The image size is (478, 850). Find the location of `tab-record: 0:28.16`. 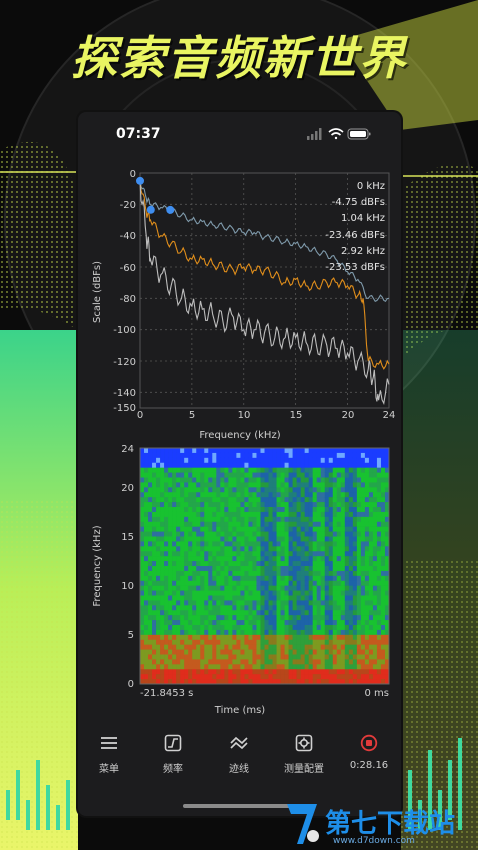

tab-record: 0:28.16 is located at coordinates (369, 751).